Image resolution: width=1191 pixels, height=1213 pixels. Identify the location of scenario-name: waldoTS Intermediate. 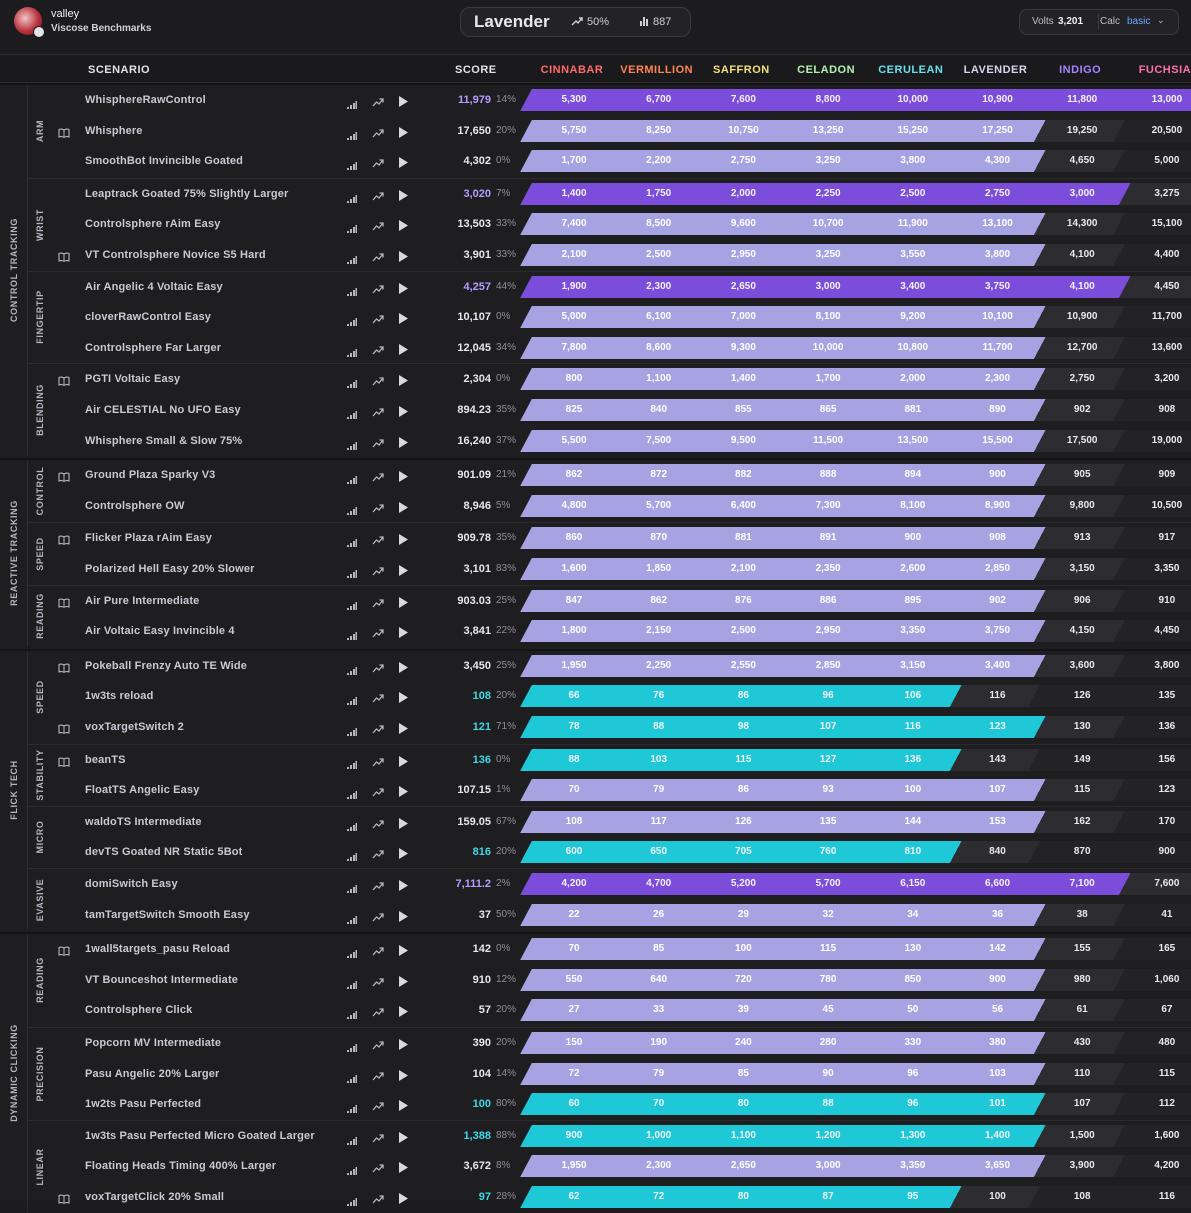
(143, 821).